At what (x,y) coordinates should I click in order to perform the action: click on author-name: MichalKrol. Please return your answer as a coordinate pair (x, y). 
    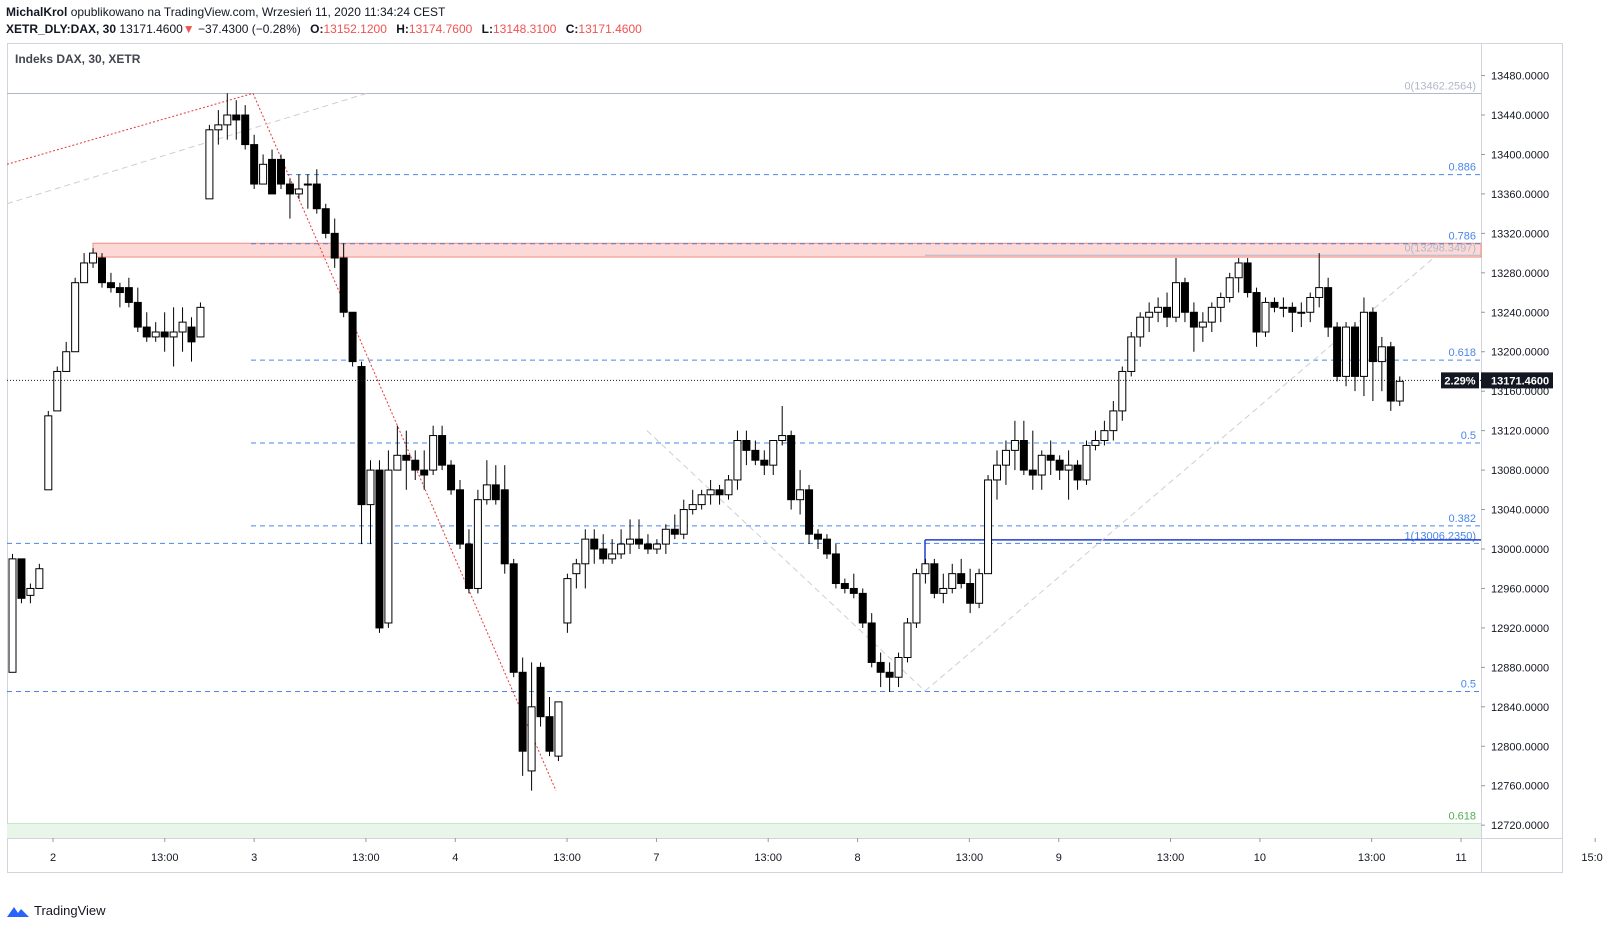
    Looking at the image, I should click on (37, 12).